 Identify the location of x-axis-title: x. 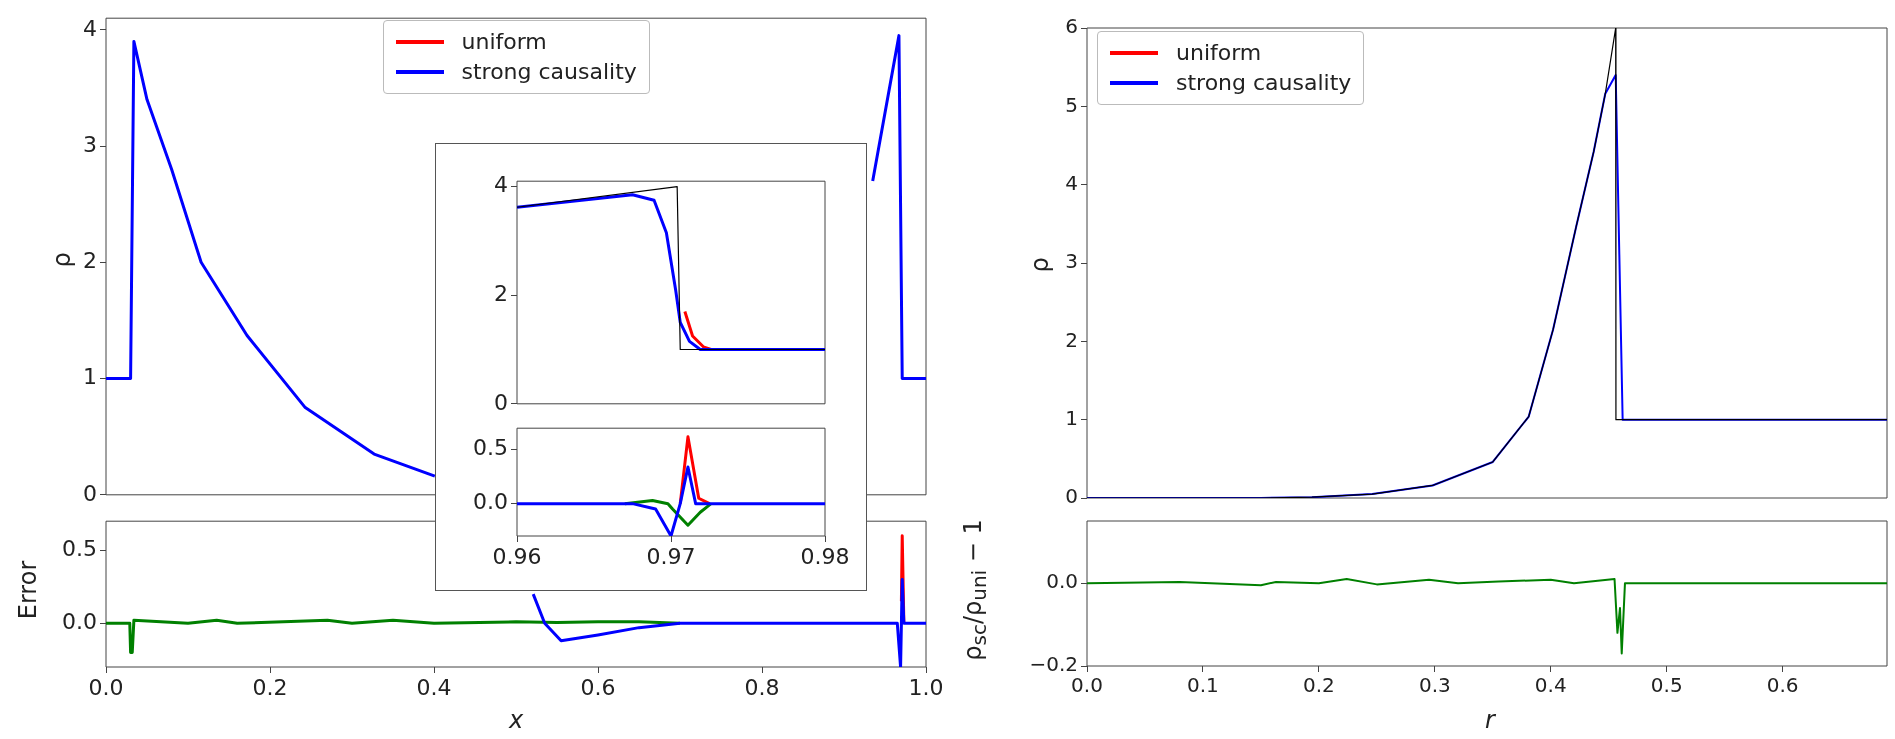
(516, 720).